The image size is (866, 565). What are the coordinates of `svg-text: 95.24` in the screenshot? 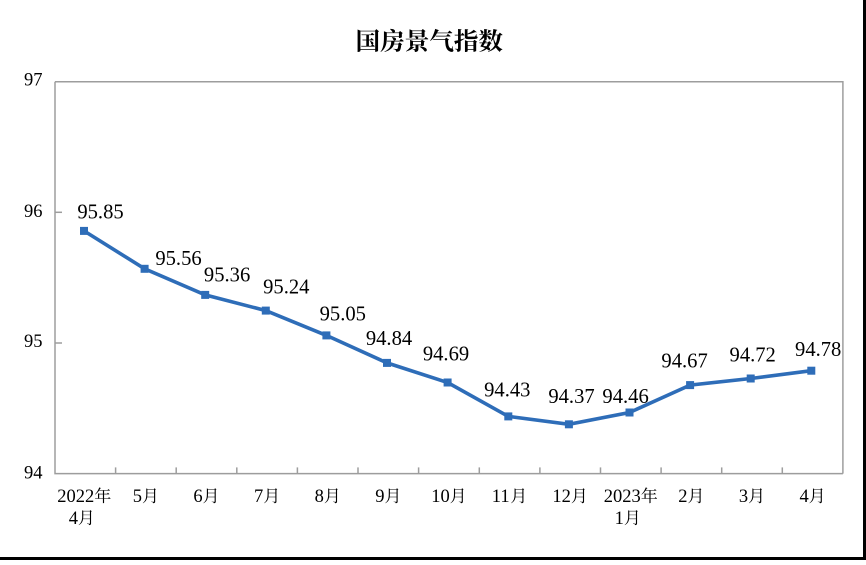 It's located at (286, 287).